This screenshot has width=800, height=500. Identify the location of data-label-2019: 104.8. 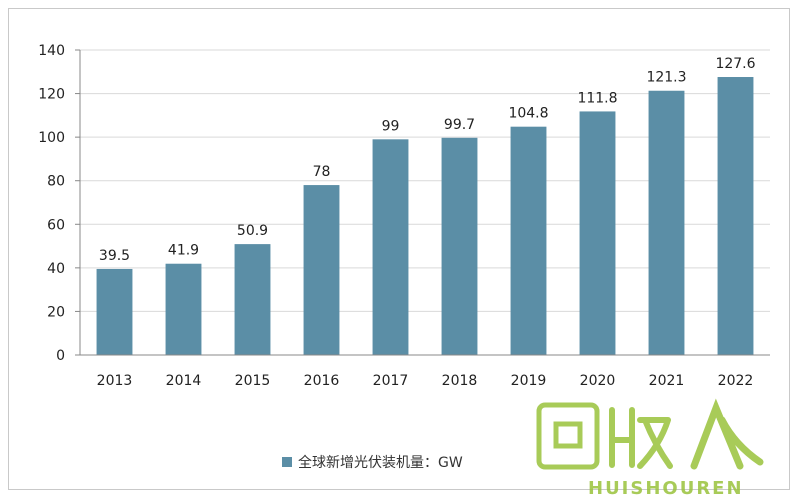
(528, 114).